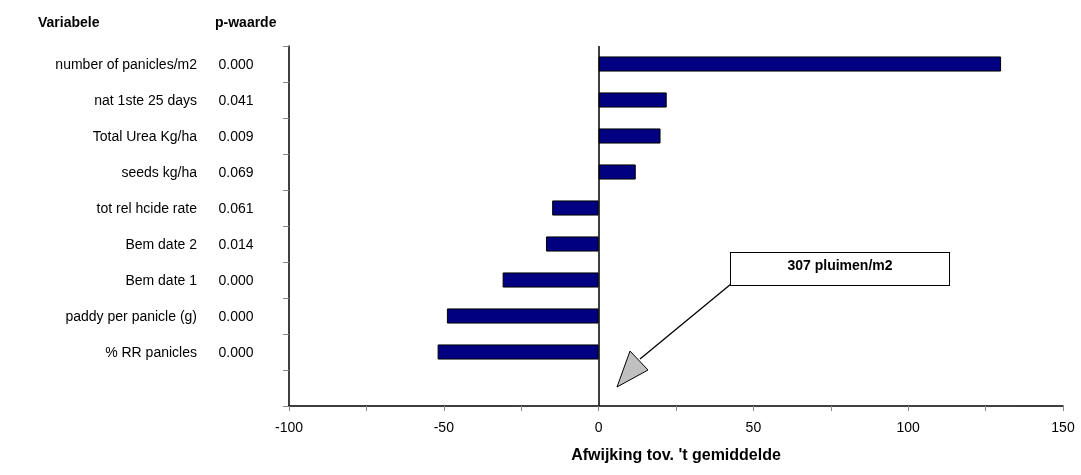 The width and height of the screenshot is (1081, 475). What do you see at coordinates (236, 244) in the screenshot?
I see `text: 0.014` at bounding box center [236, 244].